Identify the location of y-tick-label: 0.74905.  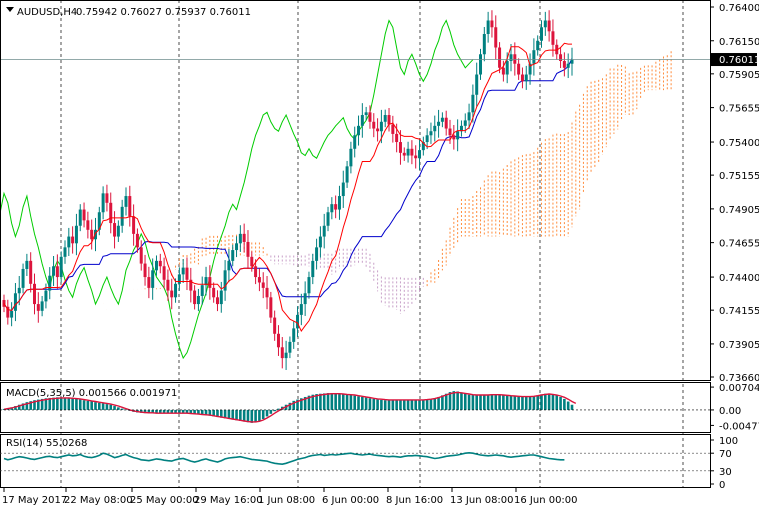
(739, 210).